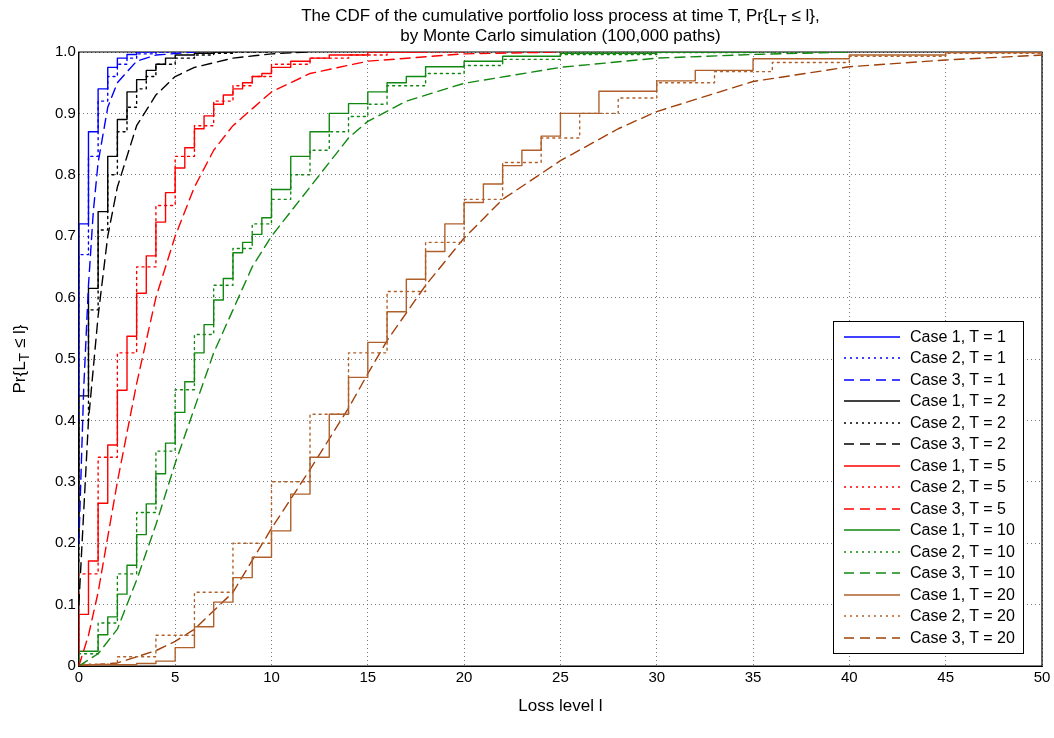 This screenshot has width=1054, height=738. I want to click on legend-label: Case 2, T = 5, so click(958, 487).